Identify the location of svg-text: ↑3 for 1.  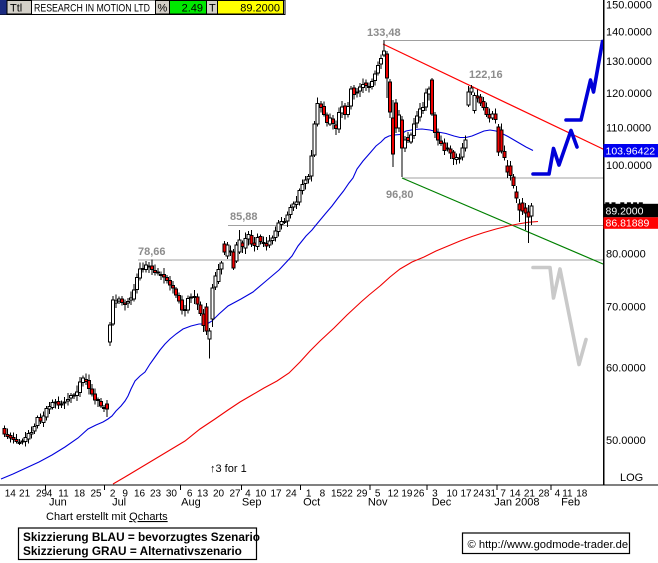
(228, 469).